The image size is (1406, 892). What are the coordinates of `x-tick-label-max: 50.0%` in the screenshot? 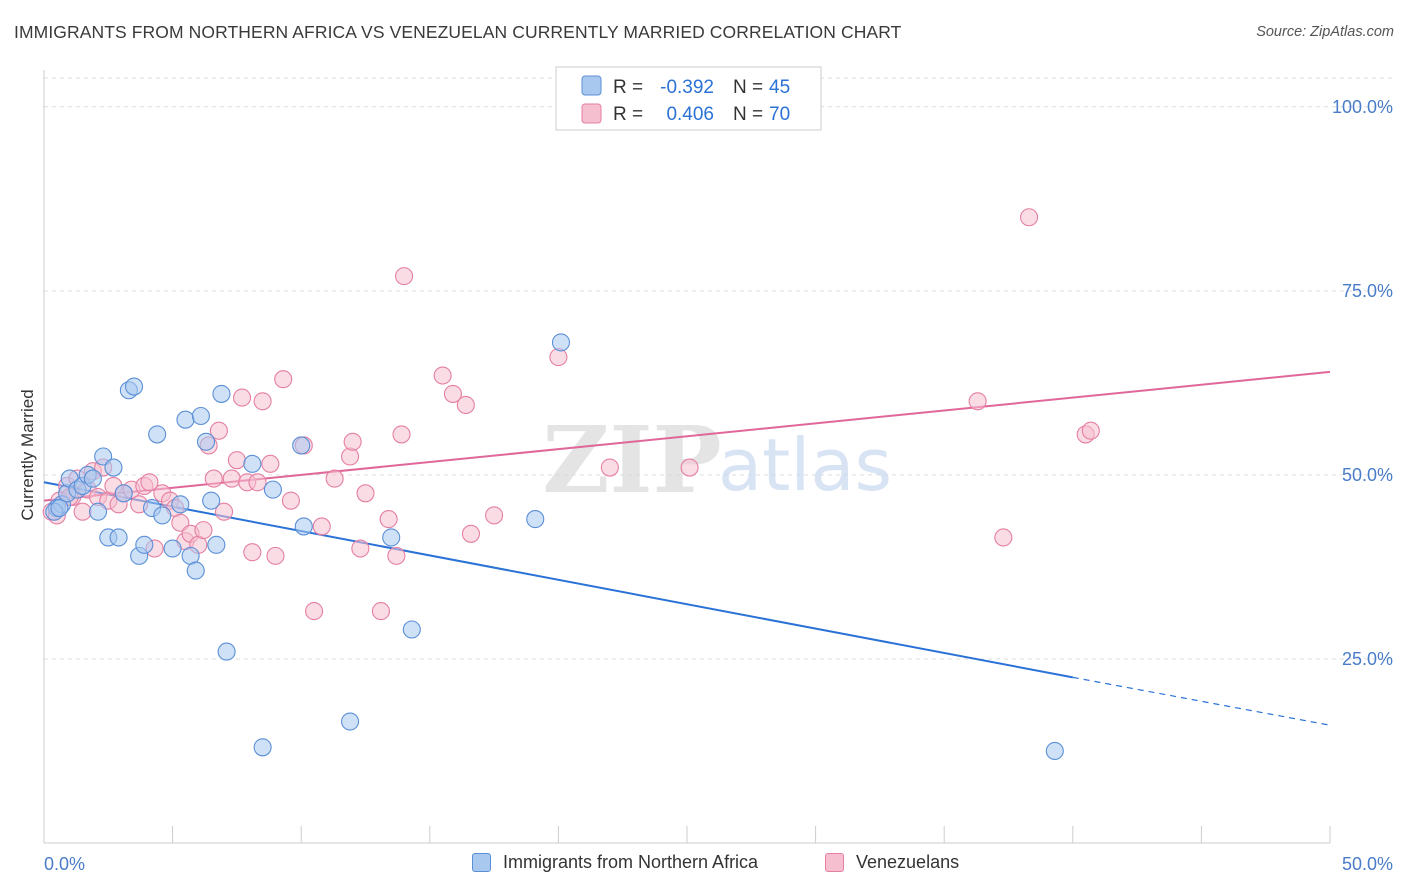 It's located at (1367, 864).